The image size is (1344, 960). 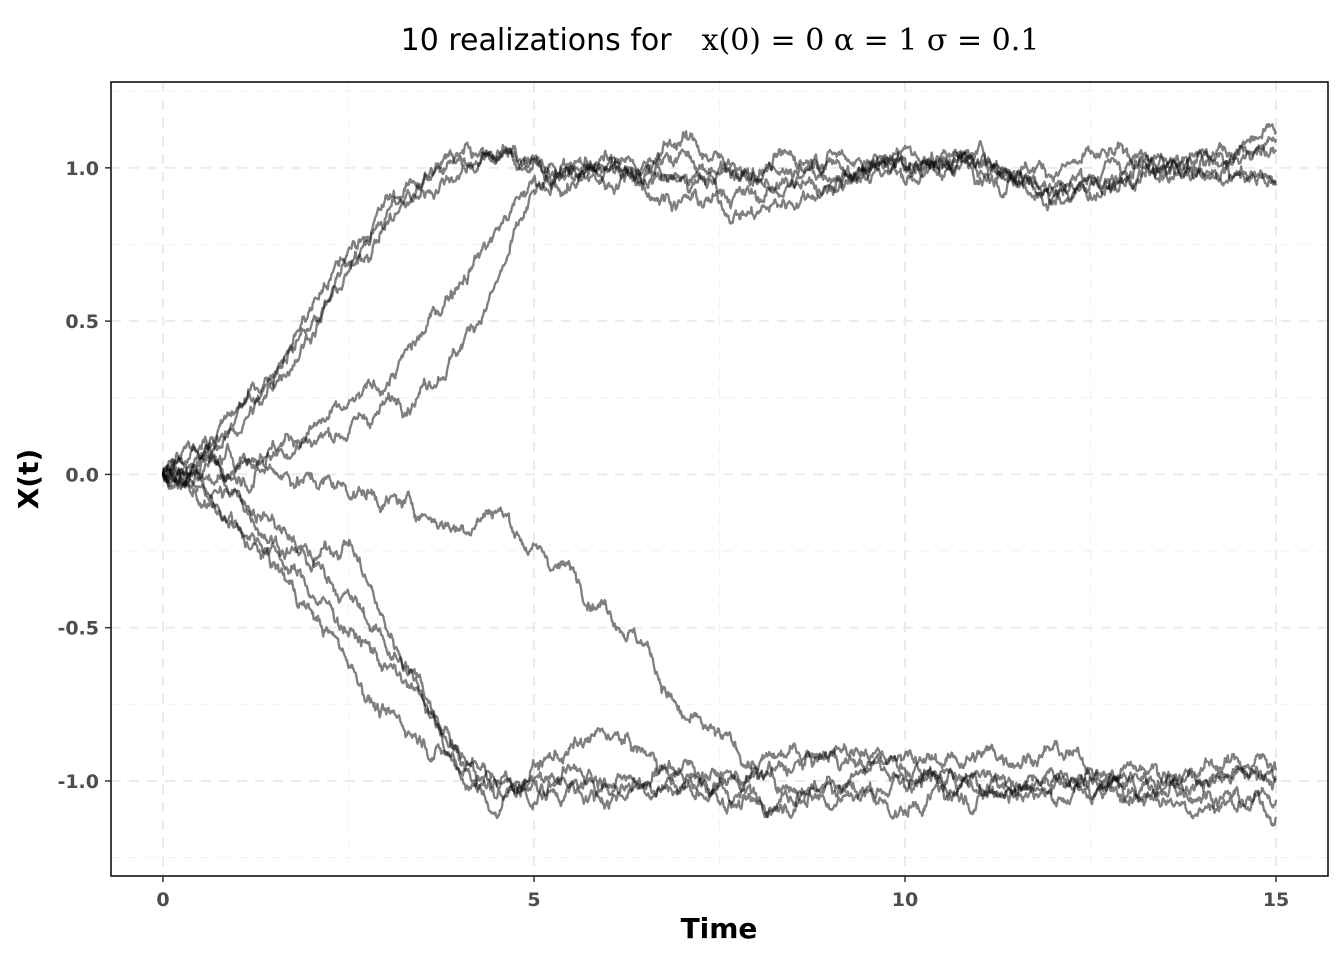 I want to click on y-tick-label: 0.5, so click(x=82, y=322).